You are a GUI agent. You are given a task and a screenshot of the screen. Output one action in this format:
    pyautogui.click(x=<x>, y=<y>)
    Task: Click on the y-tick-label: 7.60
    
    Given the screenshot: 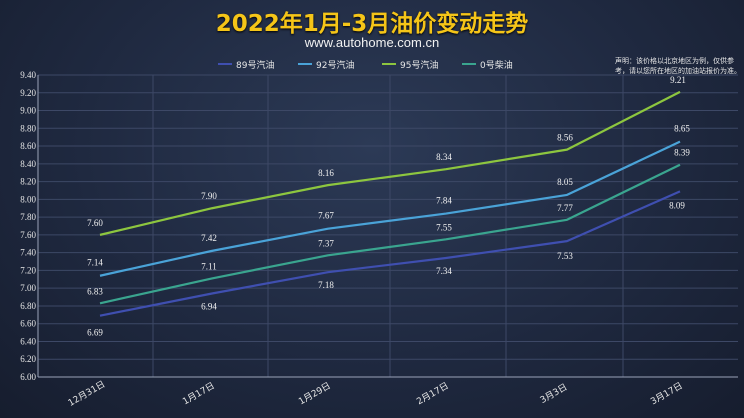 What is the action you would take?
    pyautogui.click(x=28, y=235)
    